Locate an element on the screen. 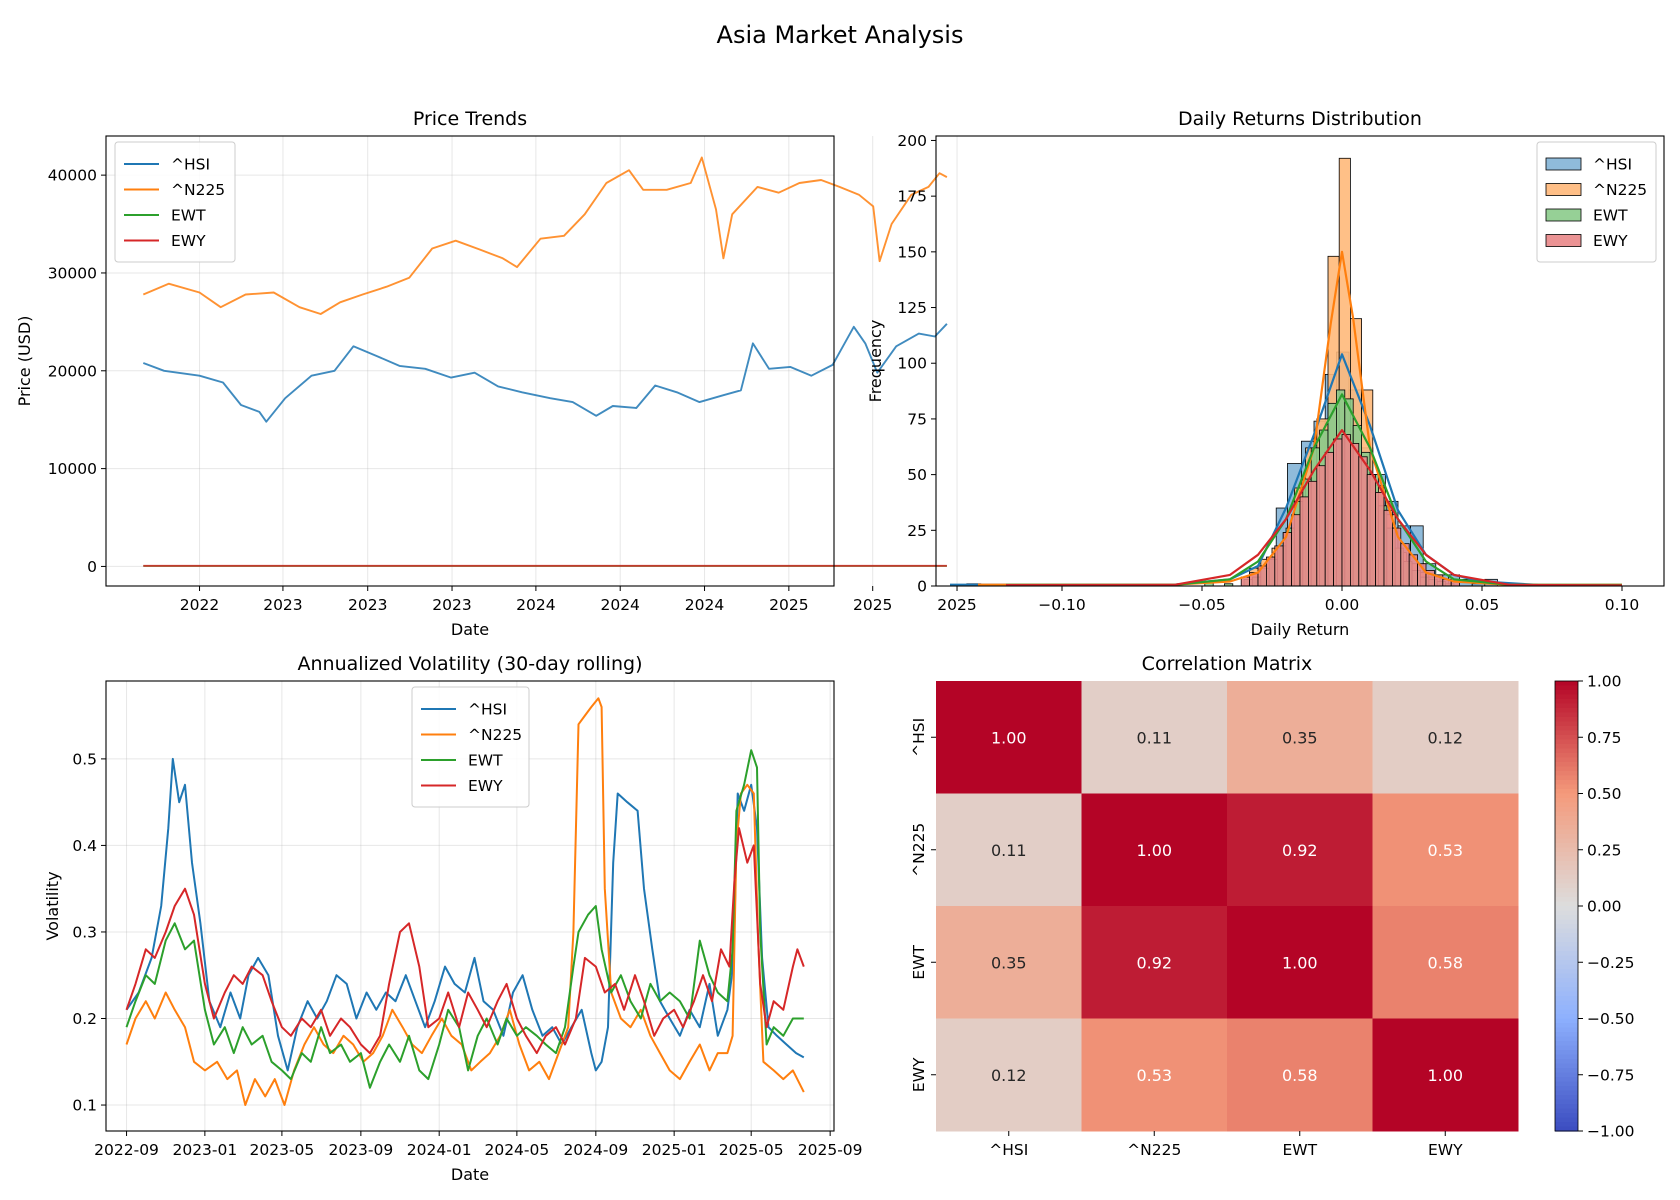  volatility-y-tick-label: 0.4 is located at coordinates (84, 846).